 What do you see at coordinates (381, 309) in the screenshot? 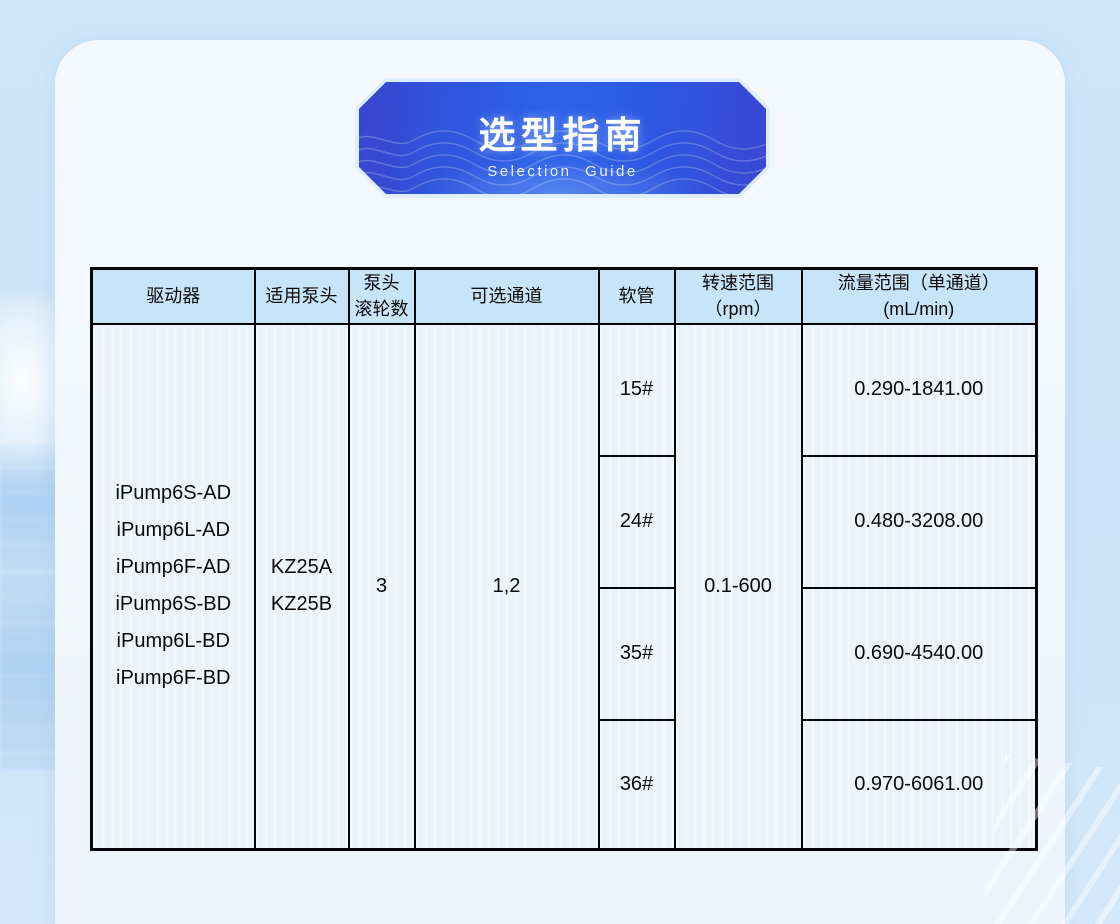
I see `col-header-roller-line2: 滚轮数` at bounding box center [381, 309].